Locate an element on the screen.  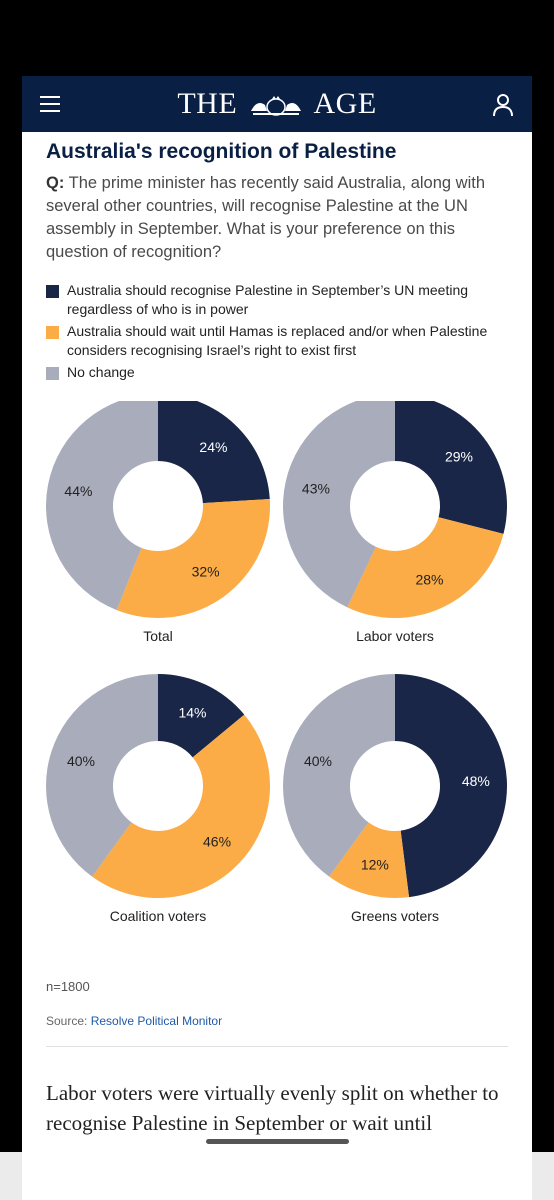
chart-title-greens-voters: Greens voters is located at coordinates (395, 916).